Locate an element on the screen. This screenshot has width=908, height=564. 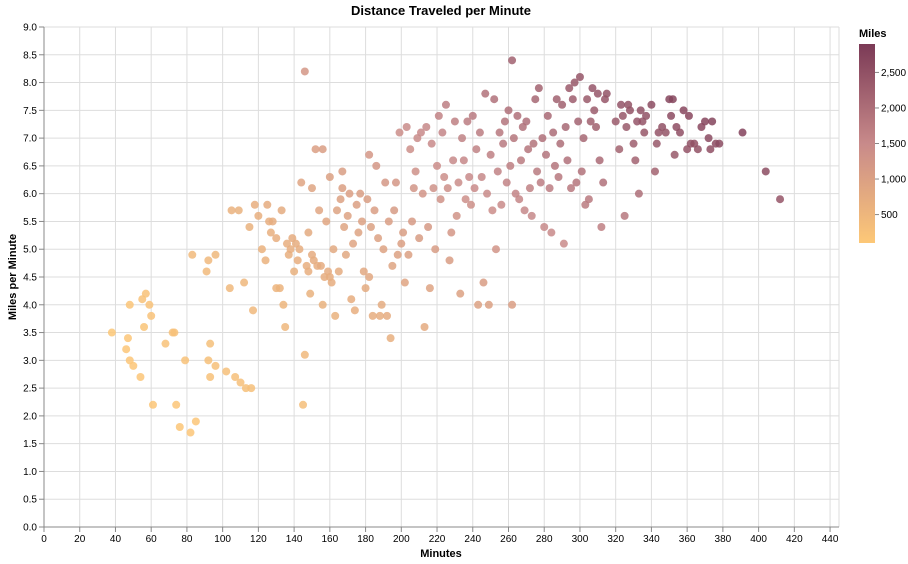
x-tick-label: 280 is located at coordinates (544, 539).